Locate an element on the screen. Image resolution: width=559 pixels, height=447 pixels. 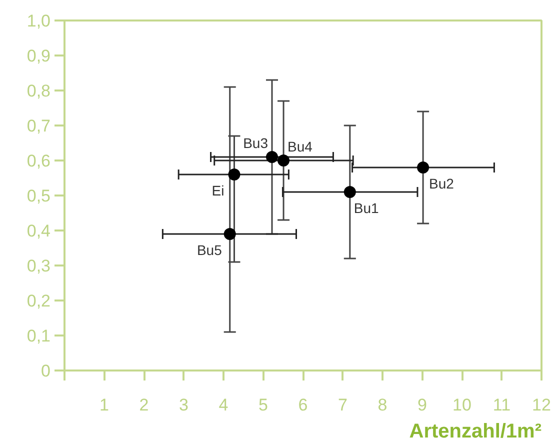
x-axis-title: Artenzahl/1m² is located at coordinates (475, 431).